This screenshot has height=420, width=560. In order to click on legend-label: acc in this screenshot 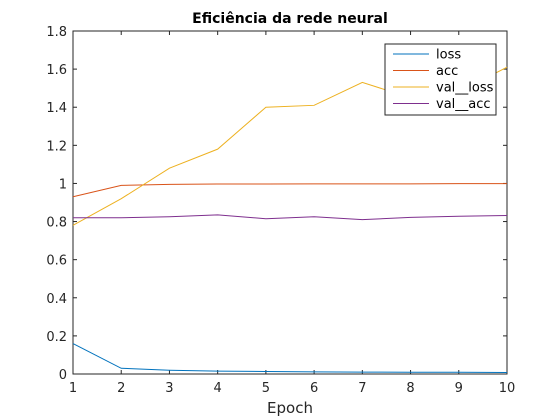, I will do `click(447, 71)`.